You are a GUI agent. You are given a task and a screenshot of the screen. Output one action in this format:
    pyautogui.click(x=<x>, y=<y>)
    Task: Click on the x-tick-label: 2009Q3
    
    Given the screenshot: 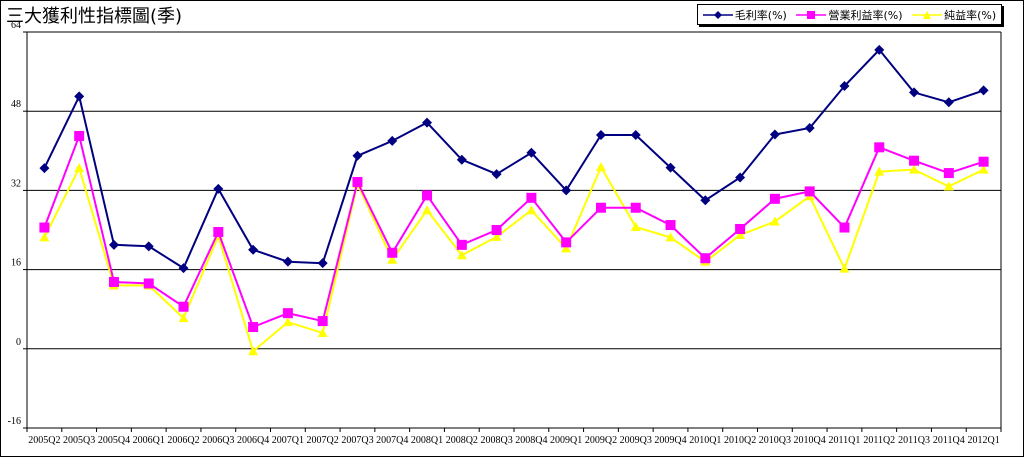 What is the action you would take?
    pyautogui.click(x=636, y=440)
    